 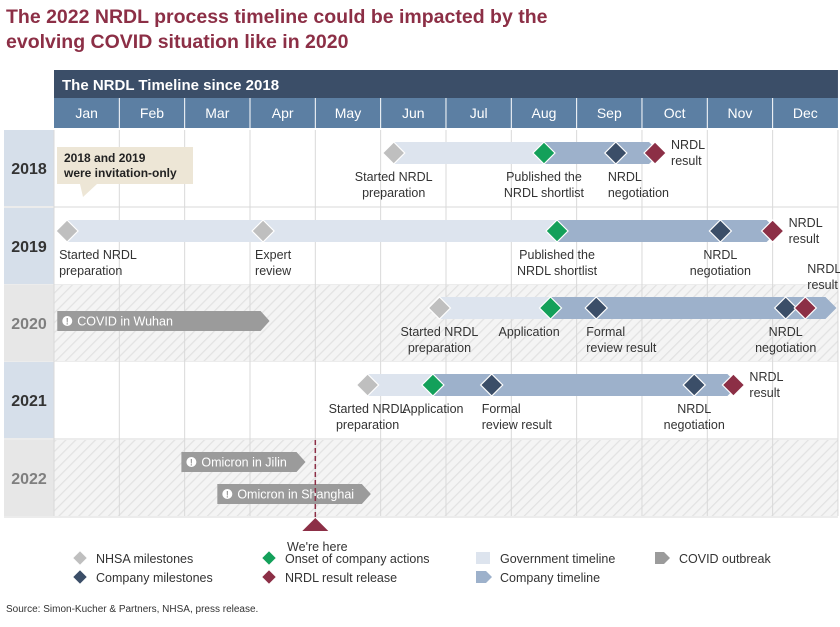 I want to click on timeline-header, so click(x=446, y=84).